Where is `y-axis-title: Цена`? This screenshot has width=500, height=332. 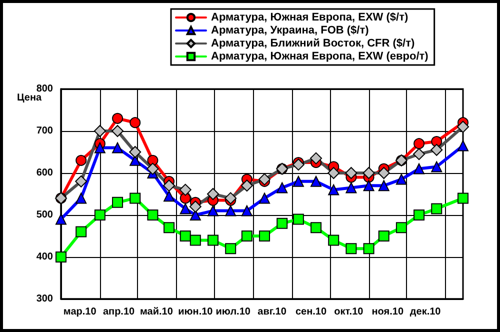 y-axis-title: Цена is located at coordinates (29, 98).